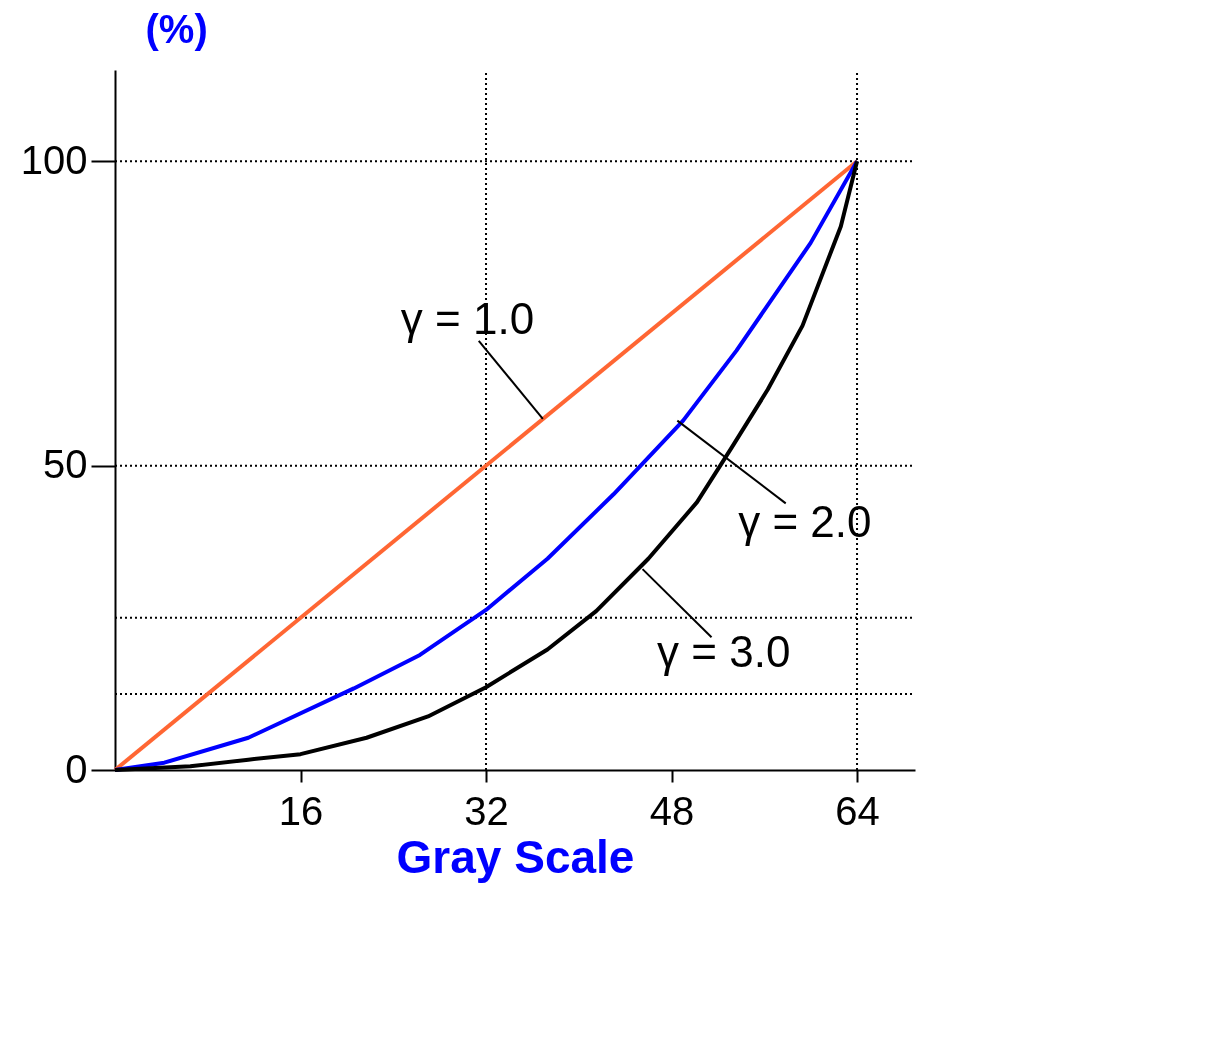 The height and width of the screenshot is (1037, 1207). I want to click on x-tick-label: 32, so click(486, 810).